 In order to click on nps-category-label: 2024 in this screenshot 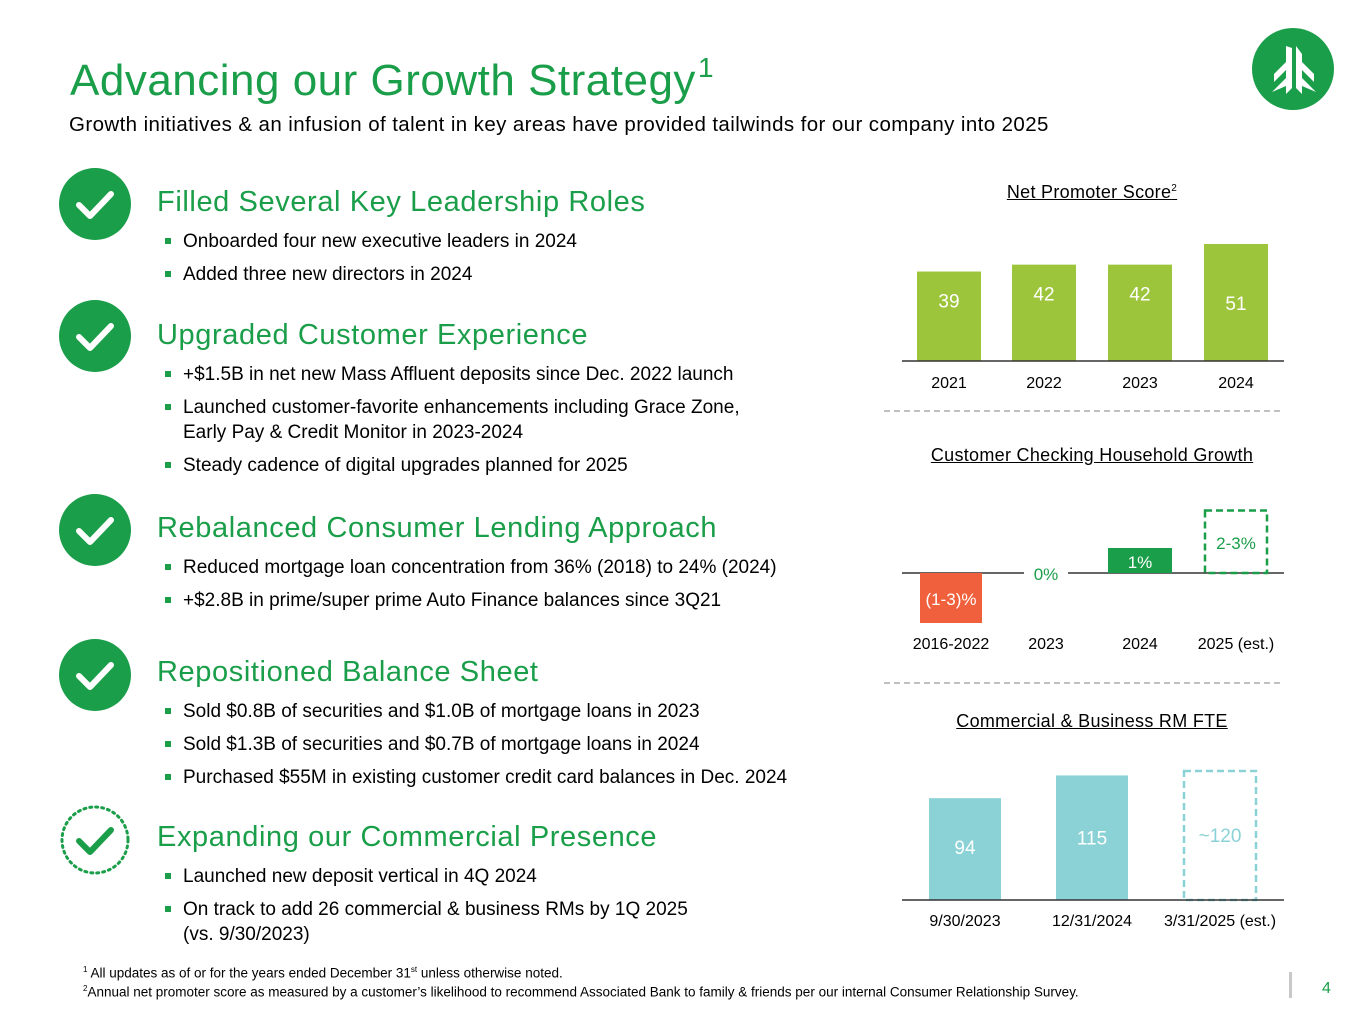, I will do `click(1236, 383)`.